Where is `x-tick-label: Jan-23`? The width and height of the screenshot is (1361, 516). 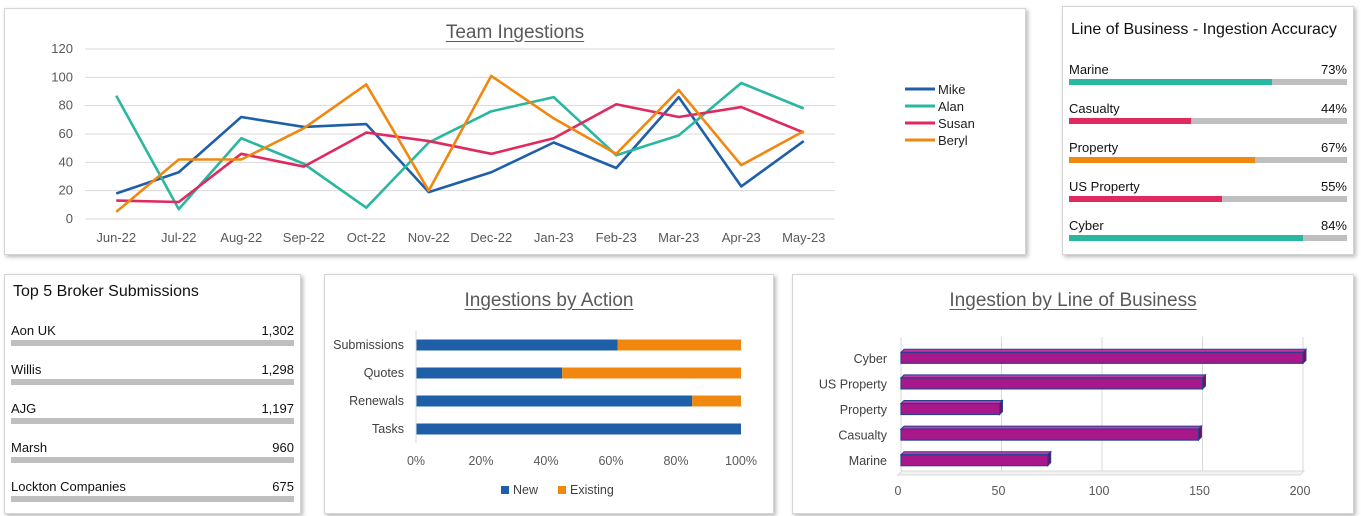 x-tick-label: Jan-23 is located at coordinates (554, 237).